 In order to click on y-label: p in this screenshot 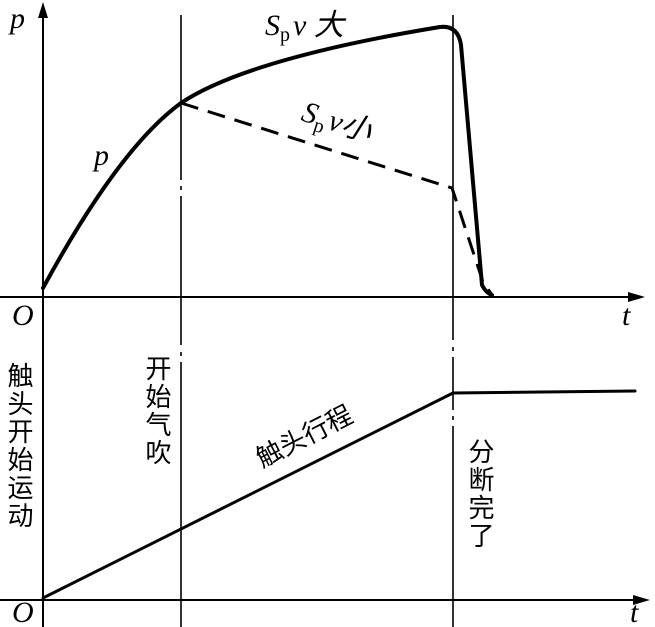, I will do `click(16, 18)`.